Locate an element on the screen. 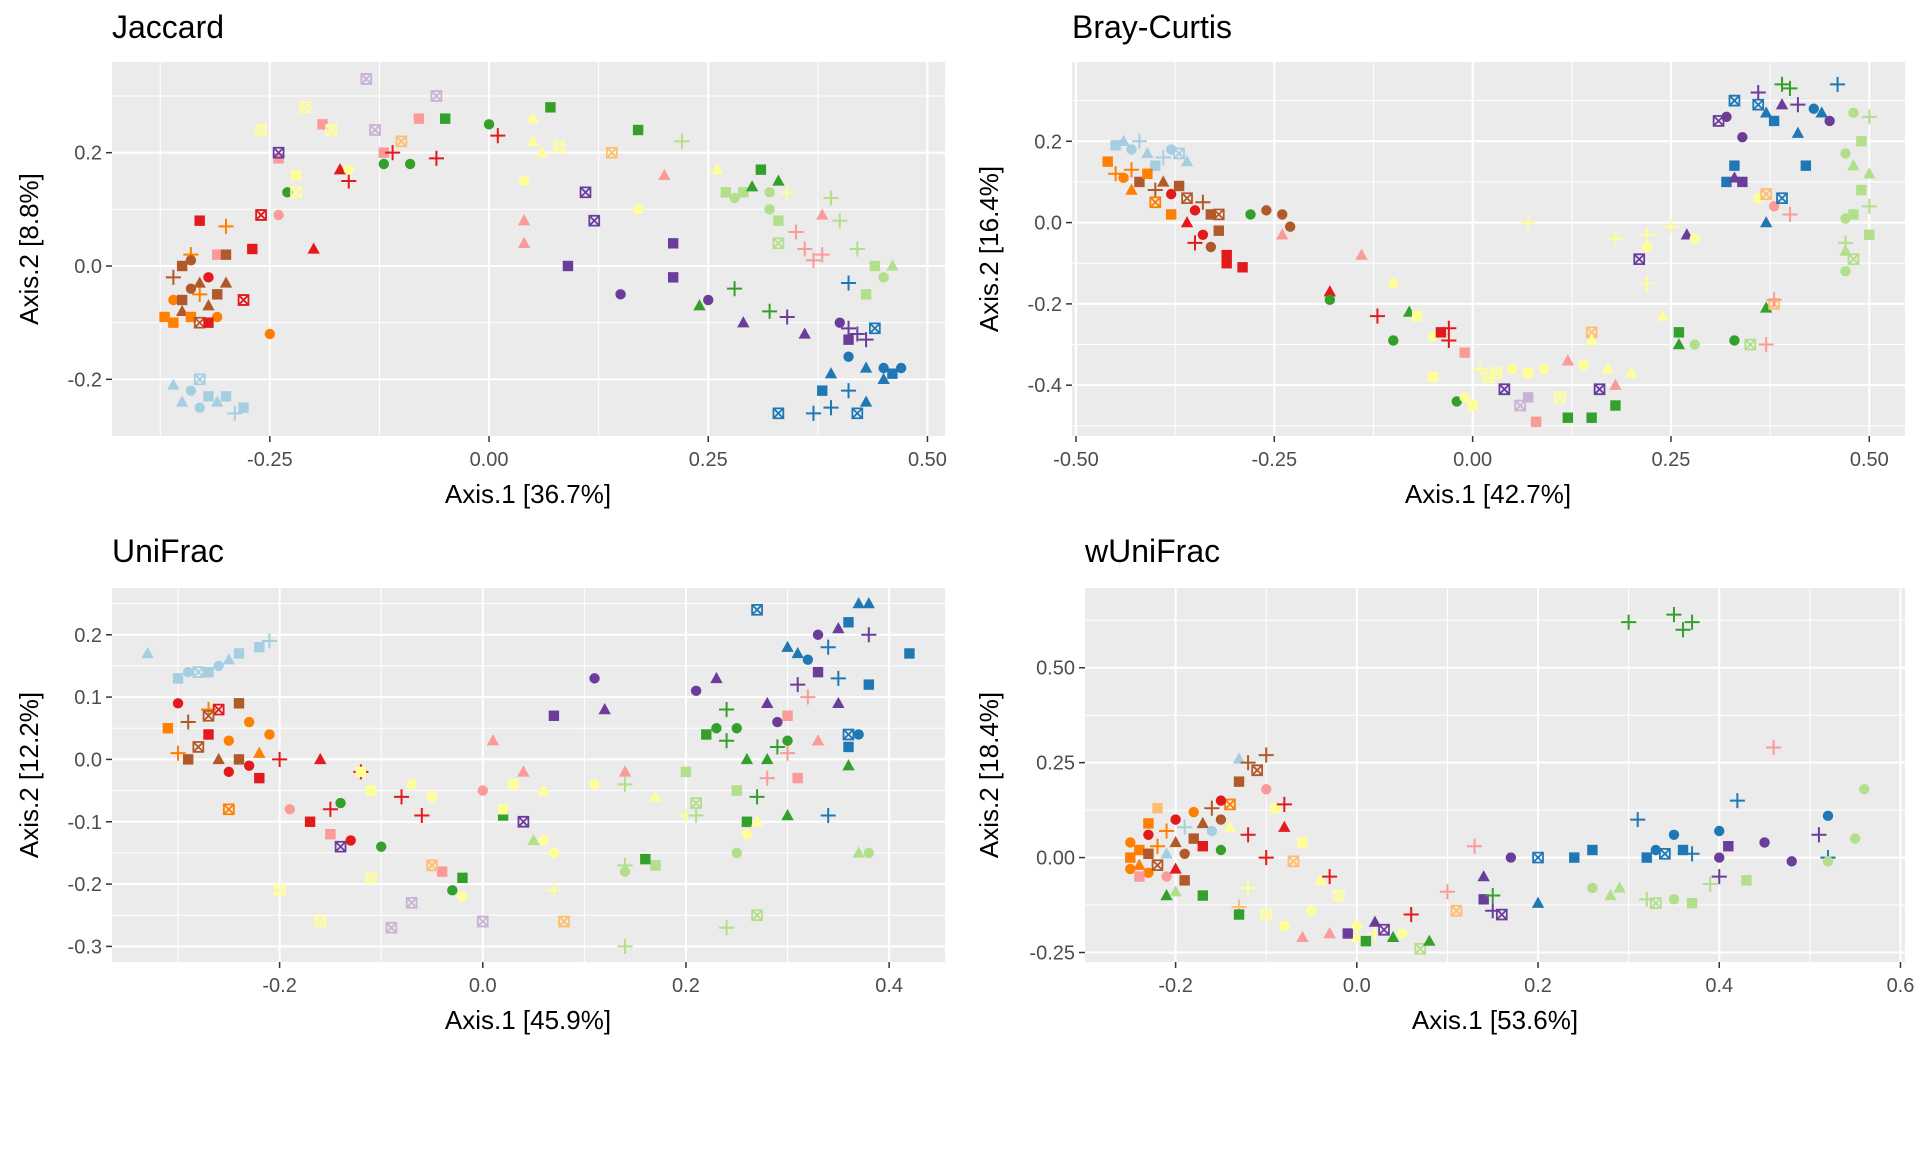 The height and width of the screenshot is (1152, 1920). x-axis-label: Axis.1 [53.6%] is located at coordinates (1495, 1020).